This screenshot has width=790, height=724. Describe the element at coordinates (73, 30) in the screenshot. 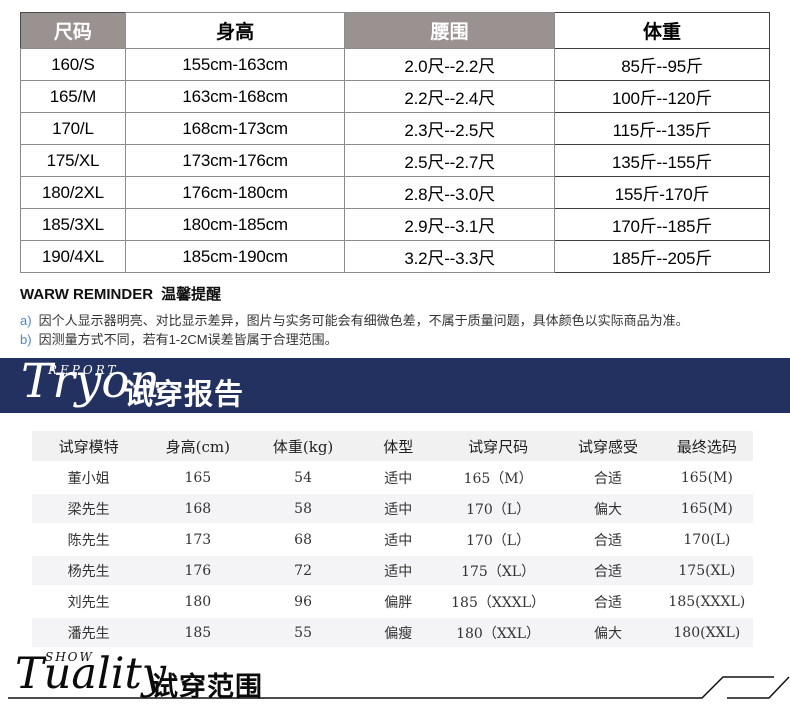

I see `size-chart-header-cell: 尺码` at that location.